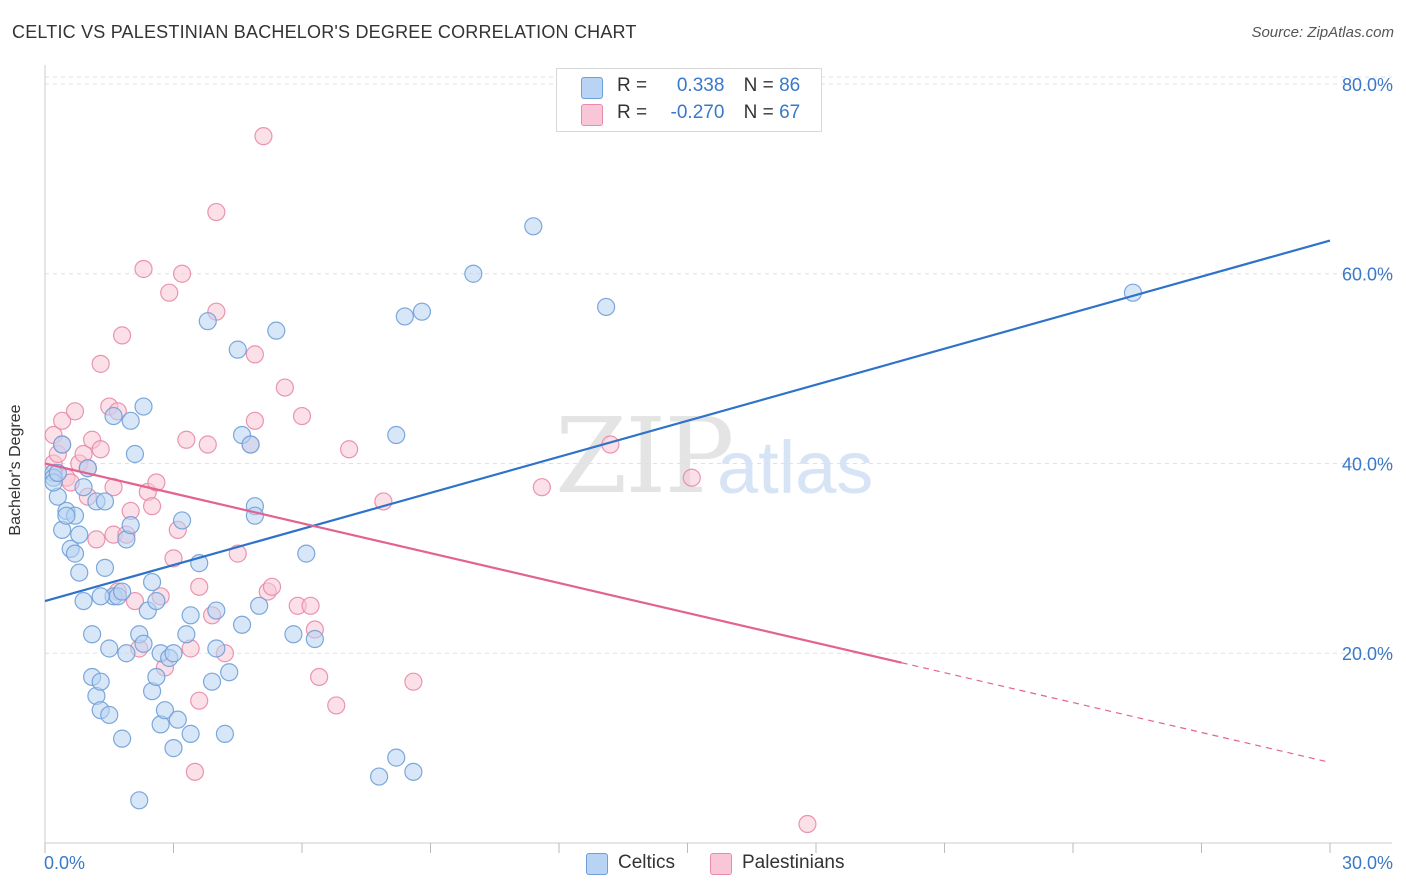  I want to click on n-label: N =, so click(758, 112).